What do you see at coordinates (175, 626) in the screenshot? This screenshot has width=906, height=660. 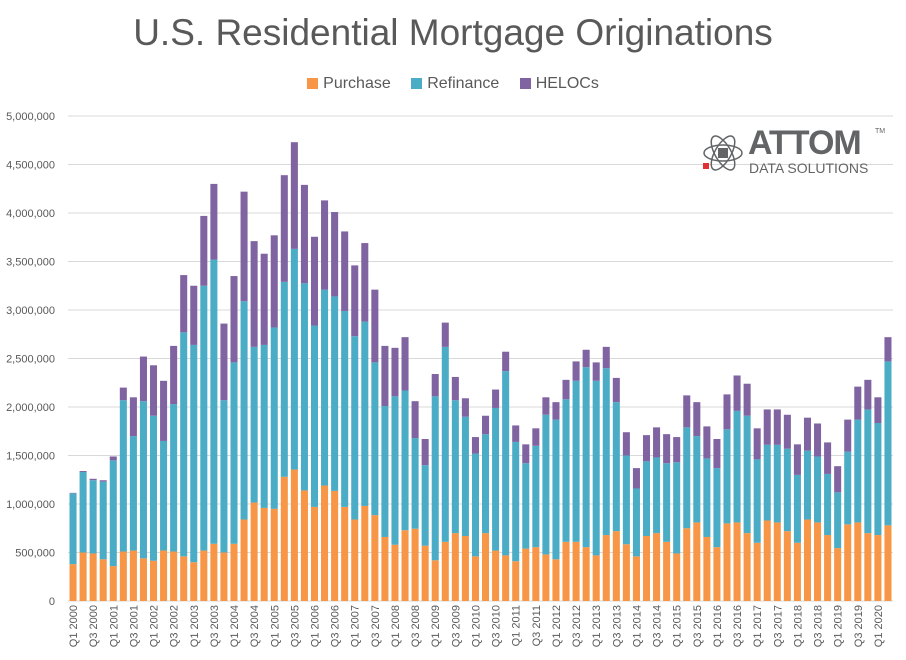 I see `x-tick-label: Q3 2002` at bounding box center [175, 626].